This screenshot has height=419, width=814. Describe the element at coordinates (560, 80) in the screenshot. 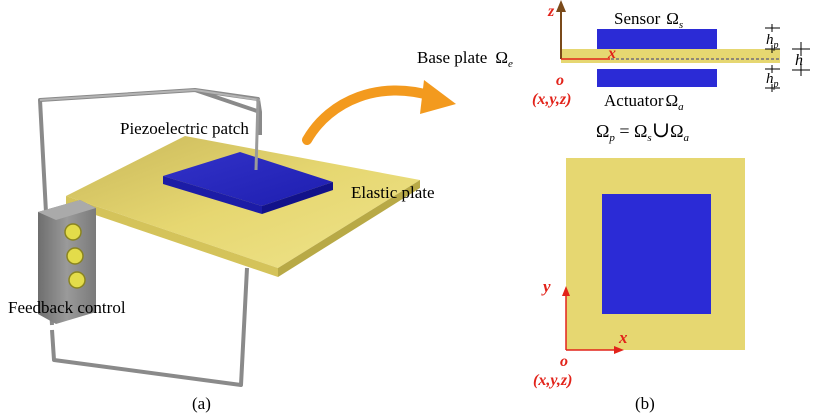

I see `origin-label-side: o` at that location.